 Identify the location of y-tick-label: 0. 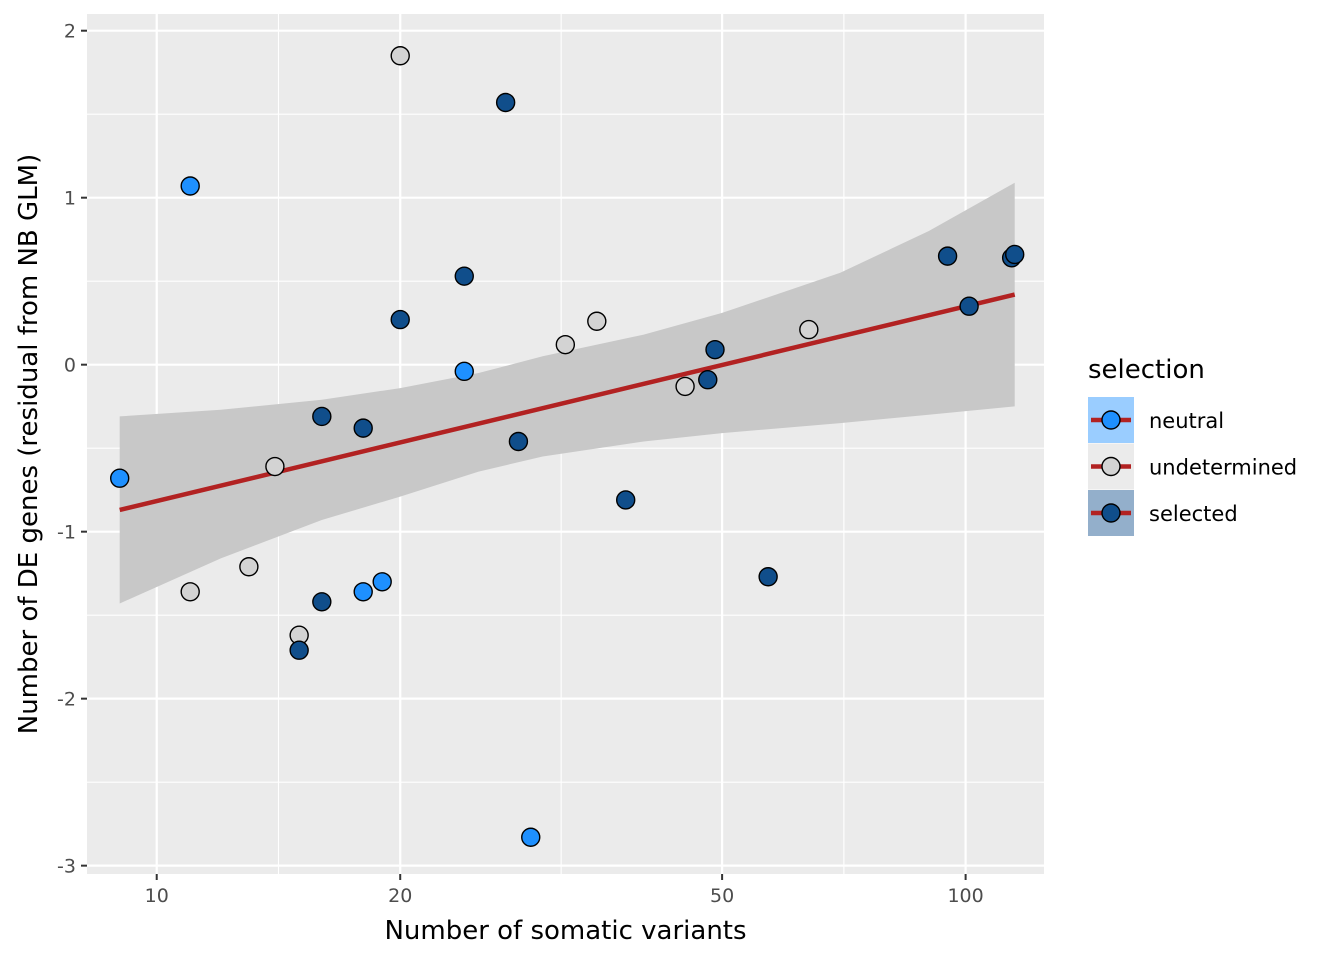
(70, 366).